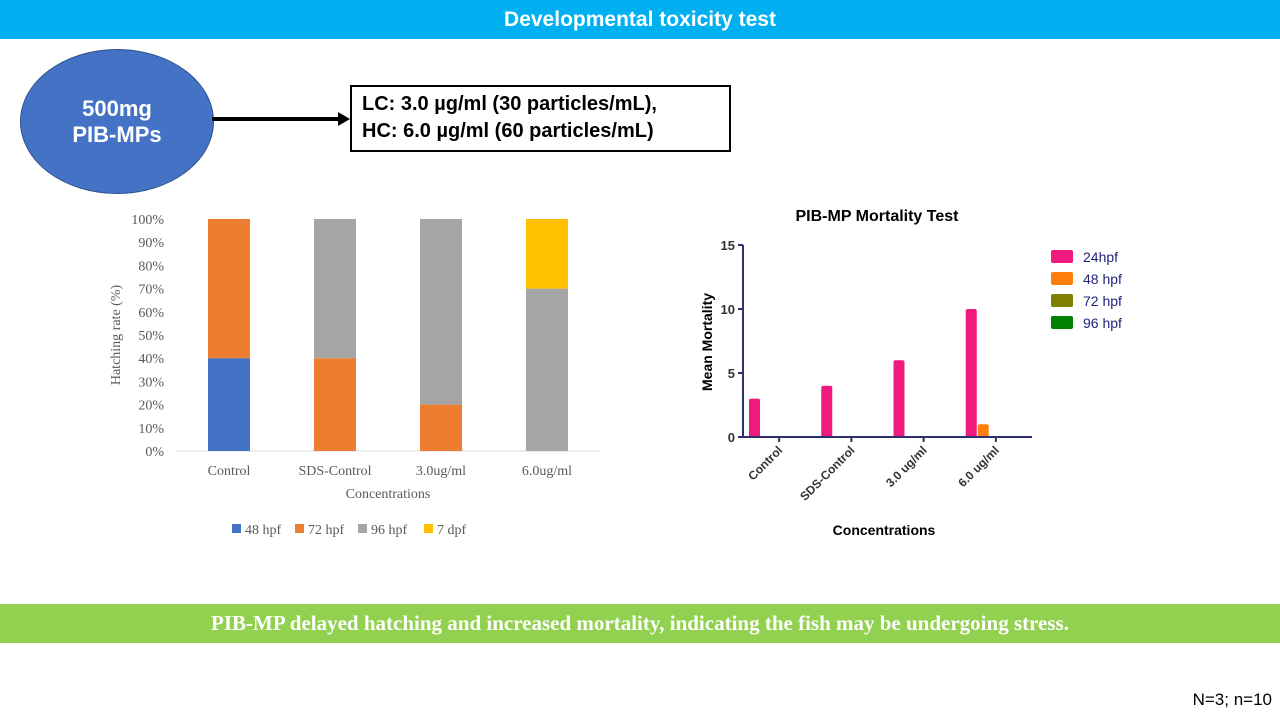 The height and width of the screenshot is (720, 1280). I want to click on y-tick-label: 20%, so click(151, 406).